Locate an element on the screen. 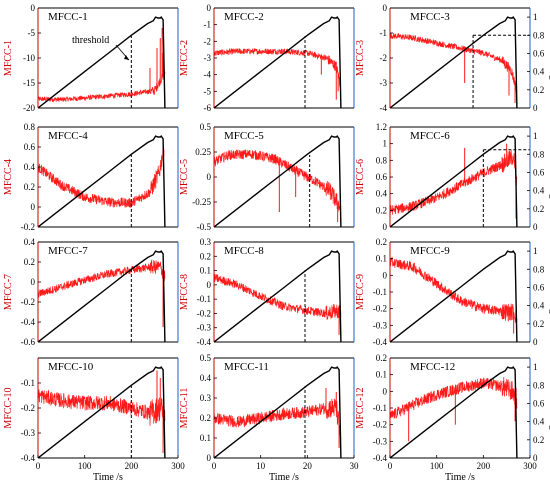  panel-title: MFCC-3 is located at coordinates (430, 17).